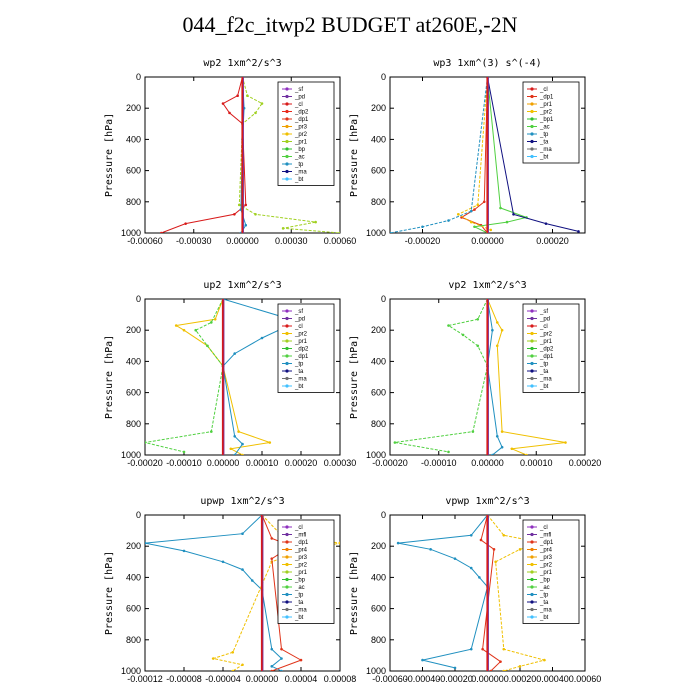 This screenshot has height=700, width=700. Describe the element at coordinates (487, 285) in the screenshot. I see `chart-title: vp2 1xm^2/s^3` at that location.